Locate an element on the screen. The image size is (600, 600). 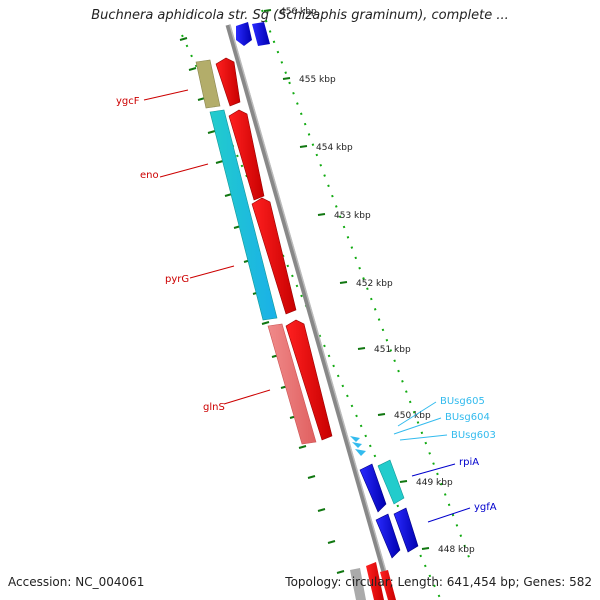
feature-rpiA-plus is located at coordinates (391, 482).